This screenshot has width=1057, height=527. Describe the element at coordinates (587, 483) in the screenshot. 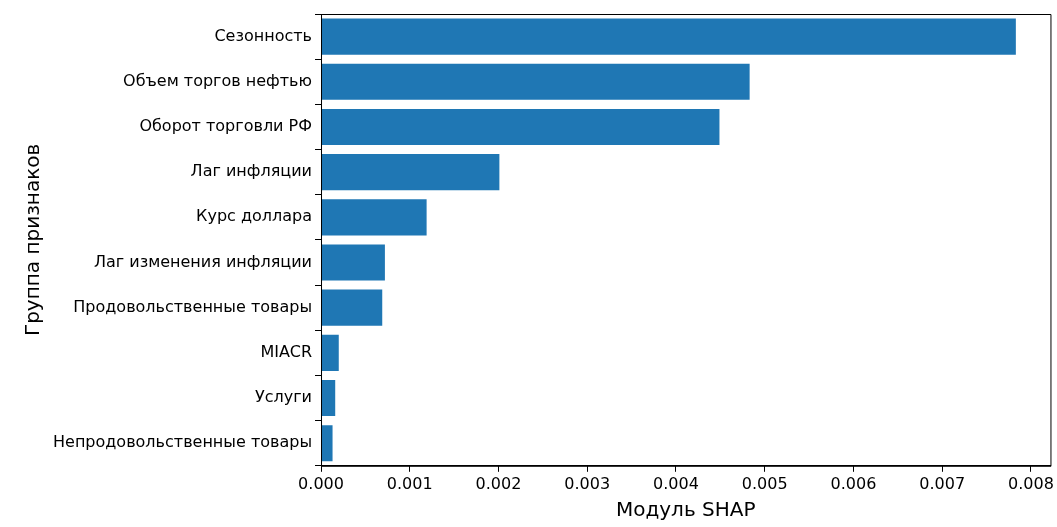

I see `x-tick-label: 0.003` at that location.